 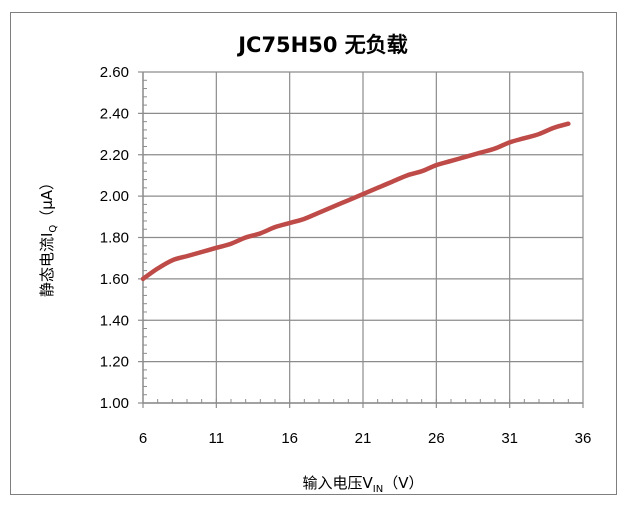 I want to click on y-tick-labels: 1.00 1.20 1.40 1.60 1.80 2.00 2.20 2.40 2.60, so click(x=114, y=238).